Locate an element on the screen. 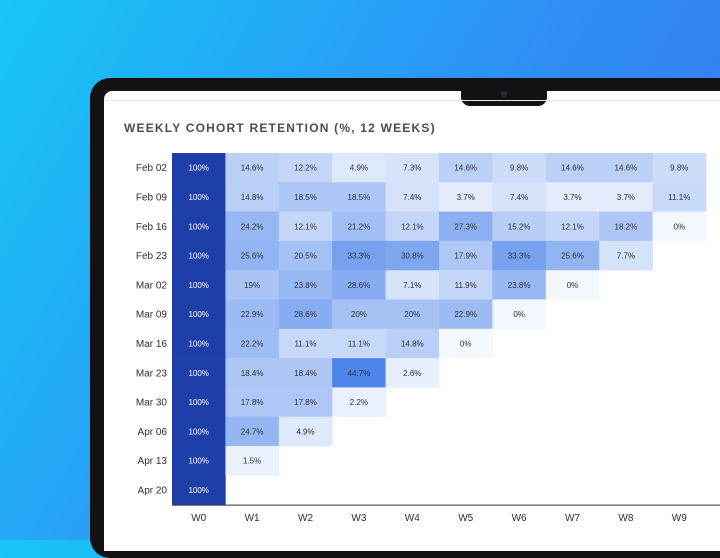  cell-label: 21.2% is located at coordinates (359, 226).